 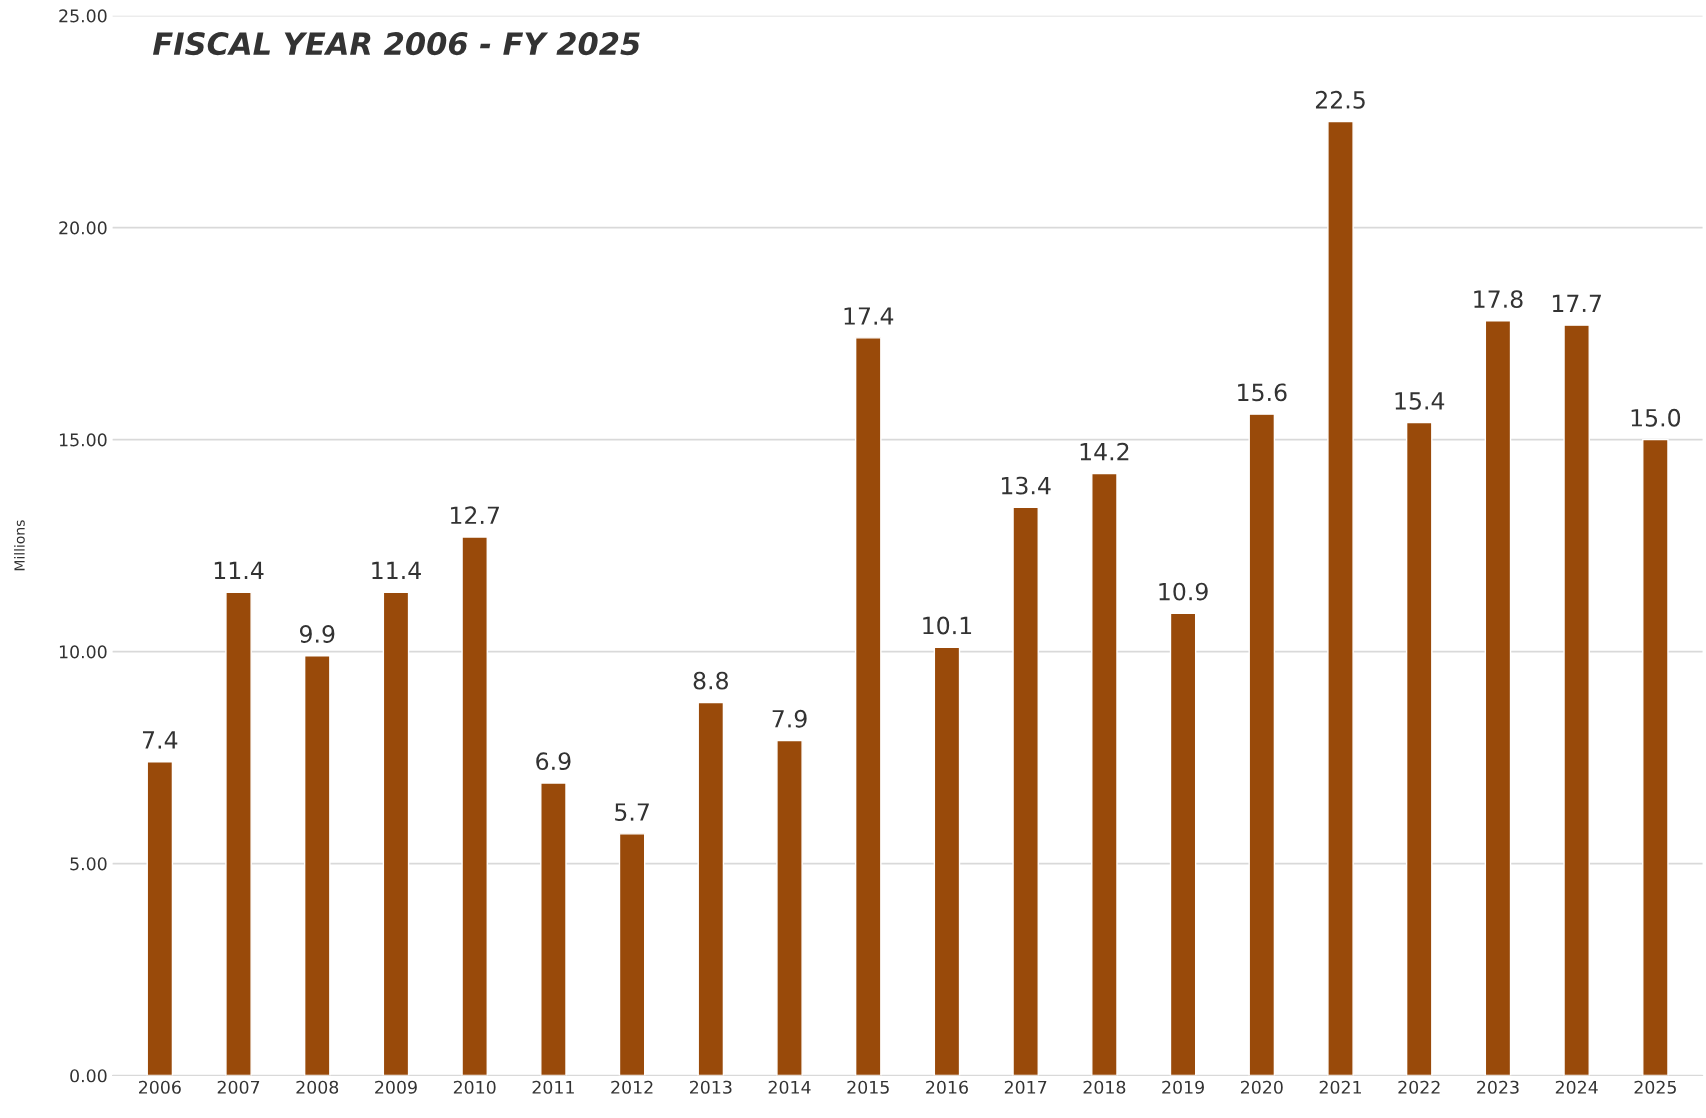 What do you see at coordinates (160, 1087) in the screenshot?
I see `x-tick-label: 2006` at bounding box center [160, 1087].